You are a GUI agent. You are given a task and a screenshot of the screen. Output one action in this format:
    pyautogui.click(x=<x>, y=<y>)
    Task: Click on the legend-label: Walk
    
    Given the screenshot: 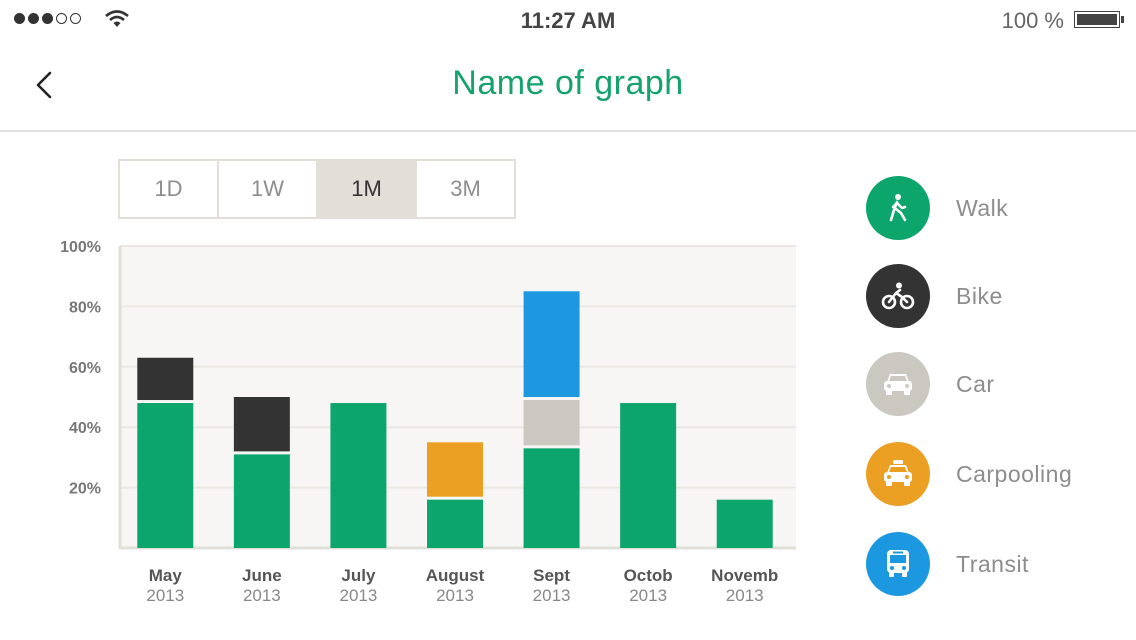 What is the action you would take?
    pyautogui.click(x=982, y=207)
    